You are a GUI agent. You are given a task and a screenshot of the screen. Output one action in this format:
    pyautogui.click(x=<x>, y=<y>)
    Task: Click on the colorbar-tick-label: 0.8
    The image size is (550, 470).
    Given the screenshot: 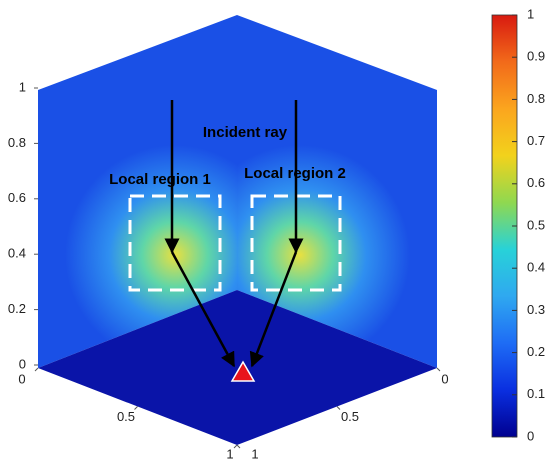 What is the action you would take?
    pyautogui.click(x=536, y=98)
    